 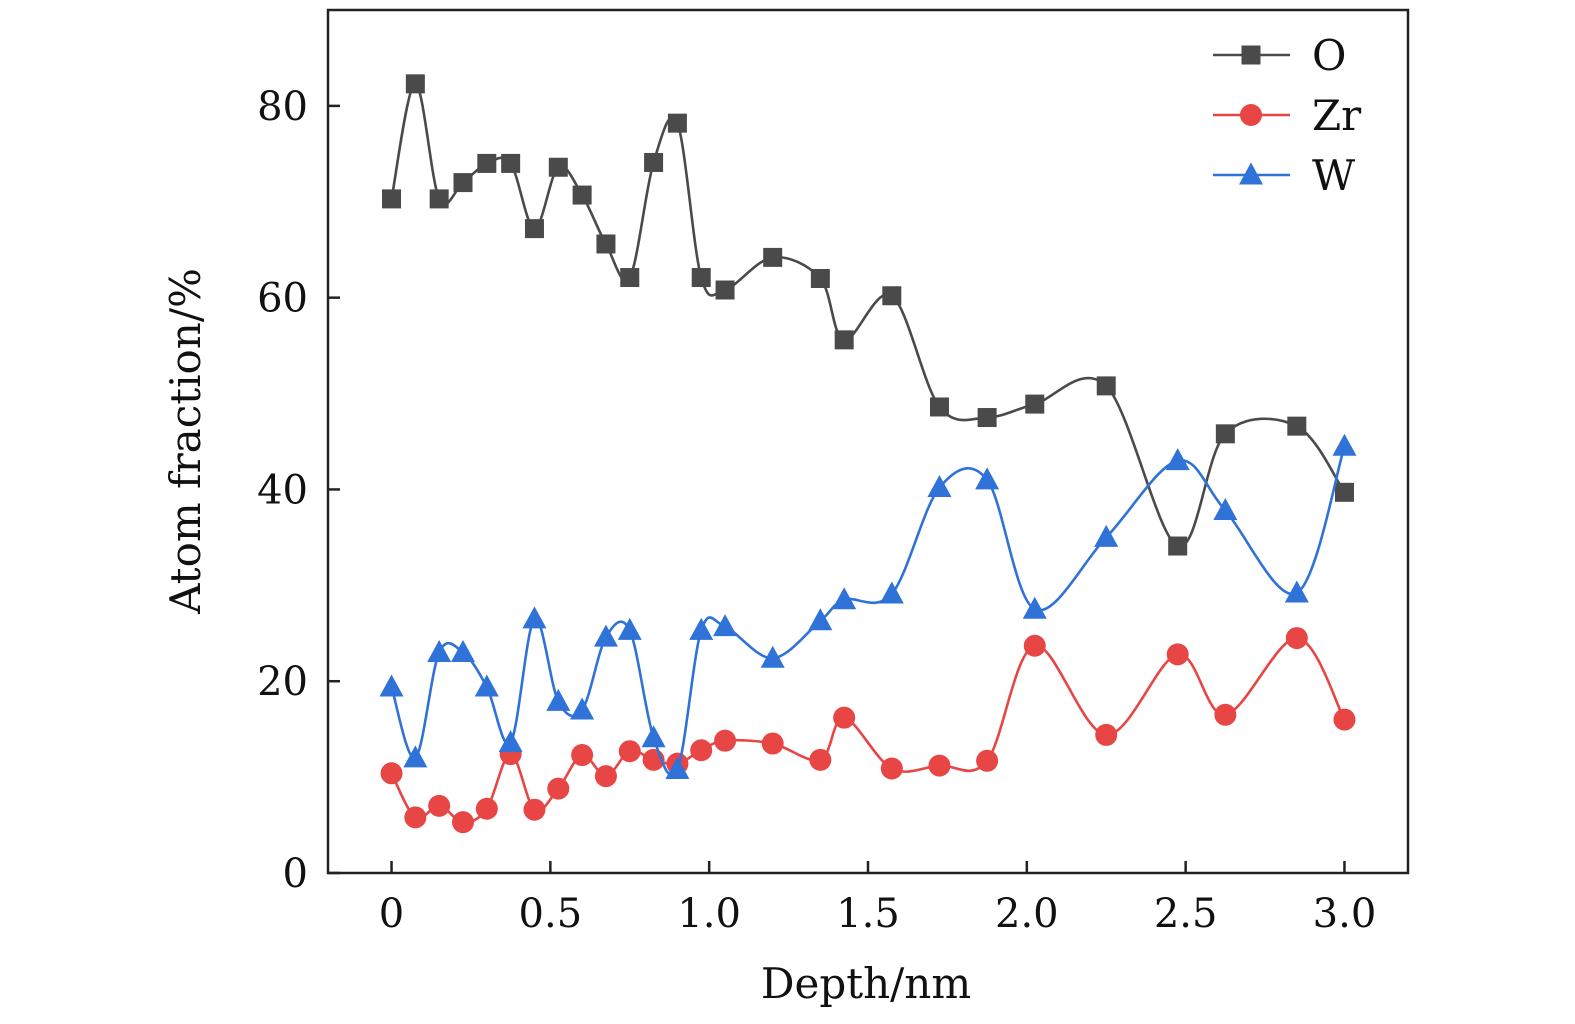 What do you see at coordinates (709, 914) in the screenshot?
I see `x-tick-label: 1.0` at bounding box center [709, 914].